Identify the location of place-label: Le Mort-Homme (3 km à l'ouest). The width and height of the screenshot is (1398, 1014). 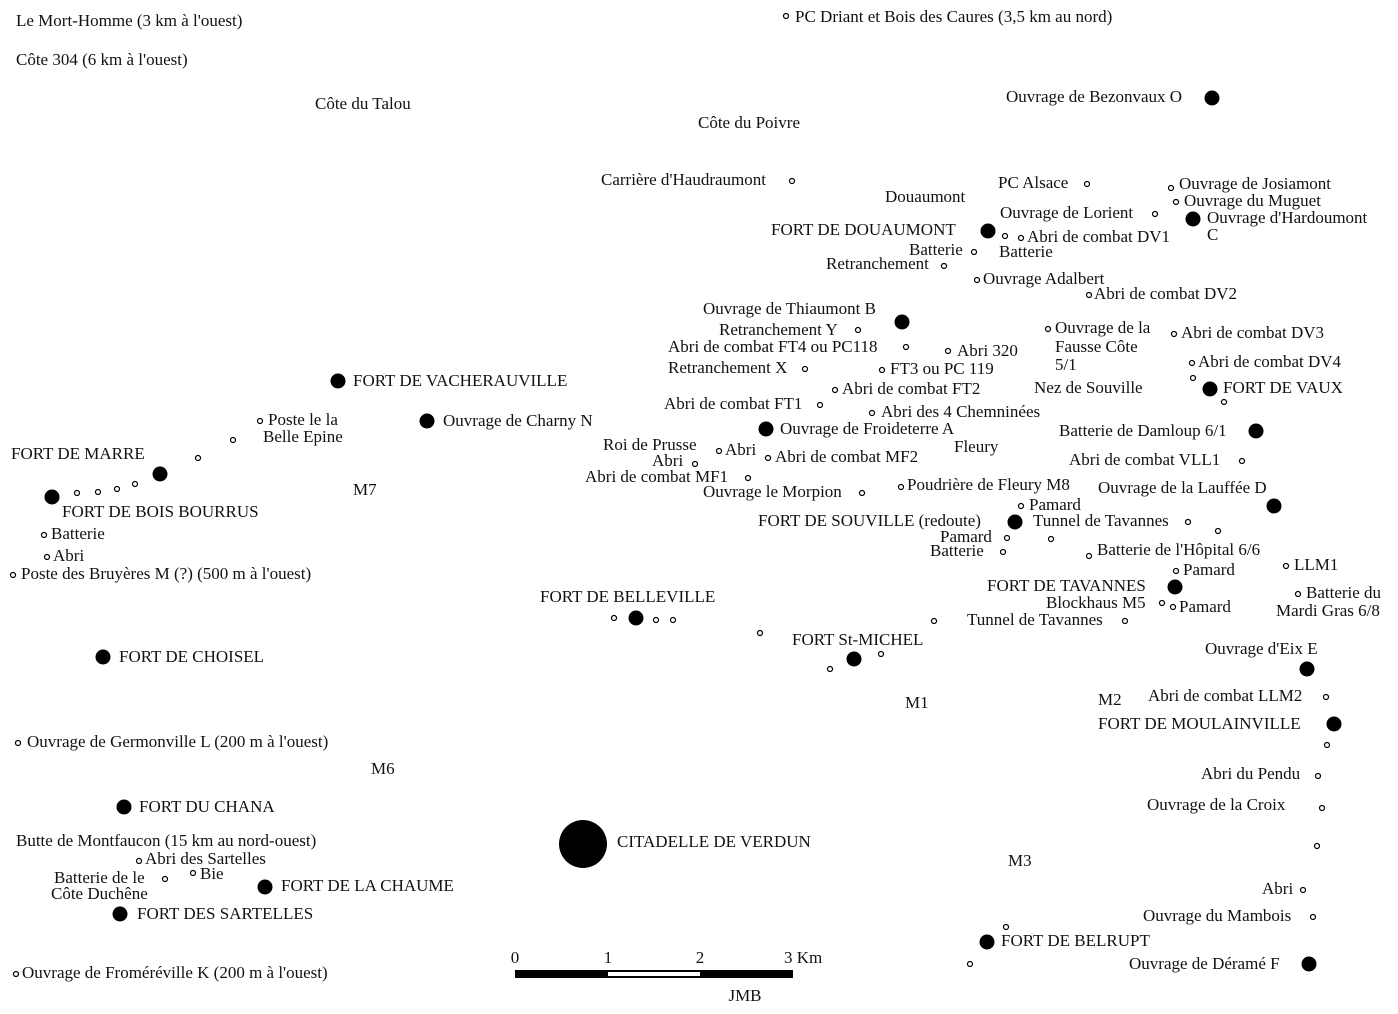
(129, 20).